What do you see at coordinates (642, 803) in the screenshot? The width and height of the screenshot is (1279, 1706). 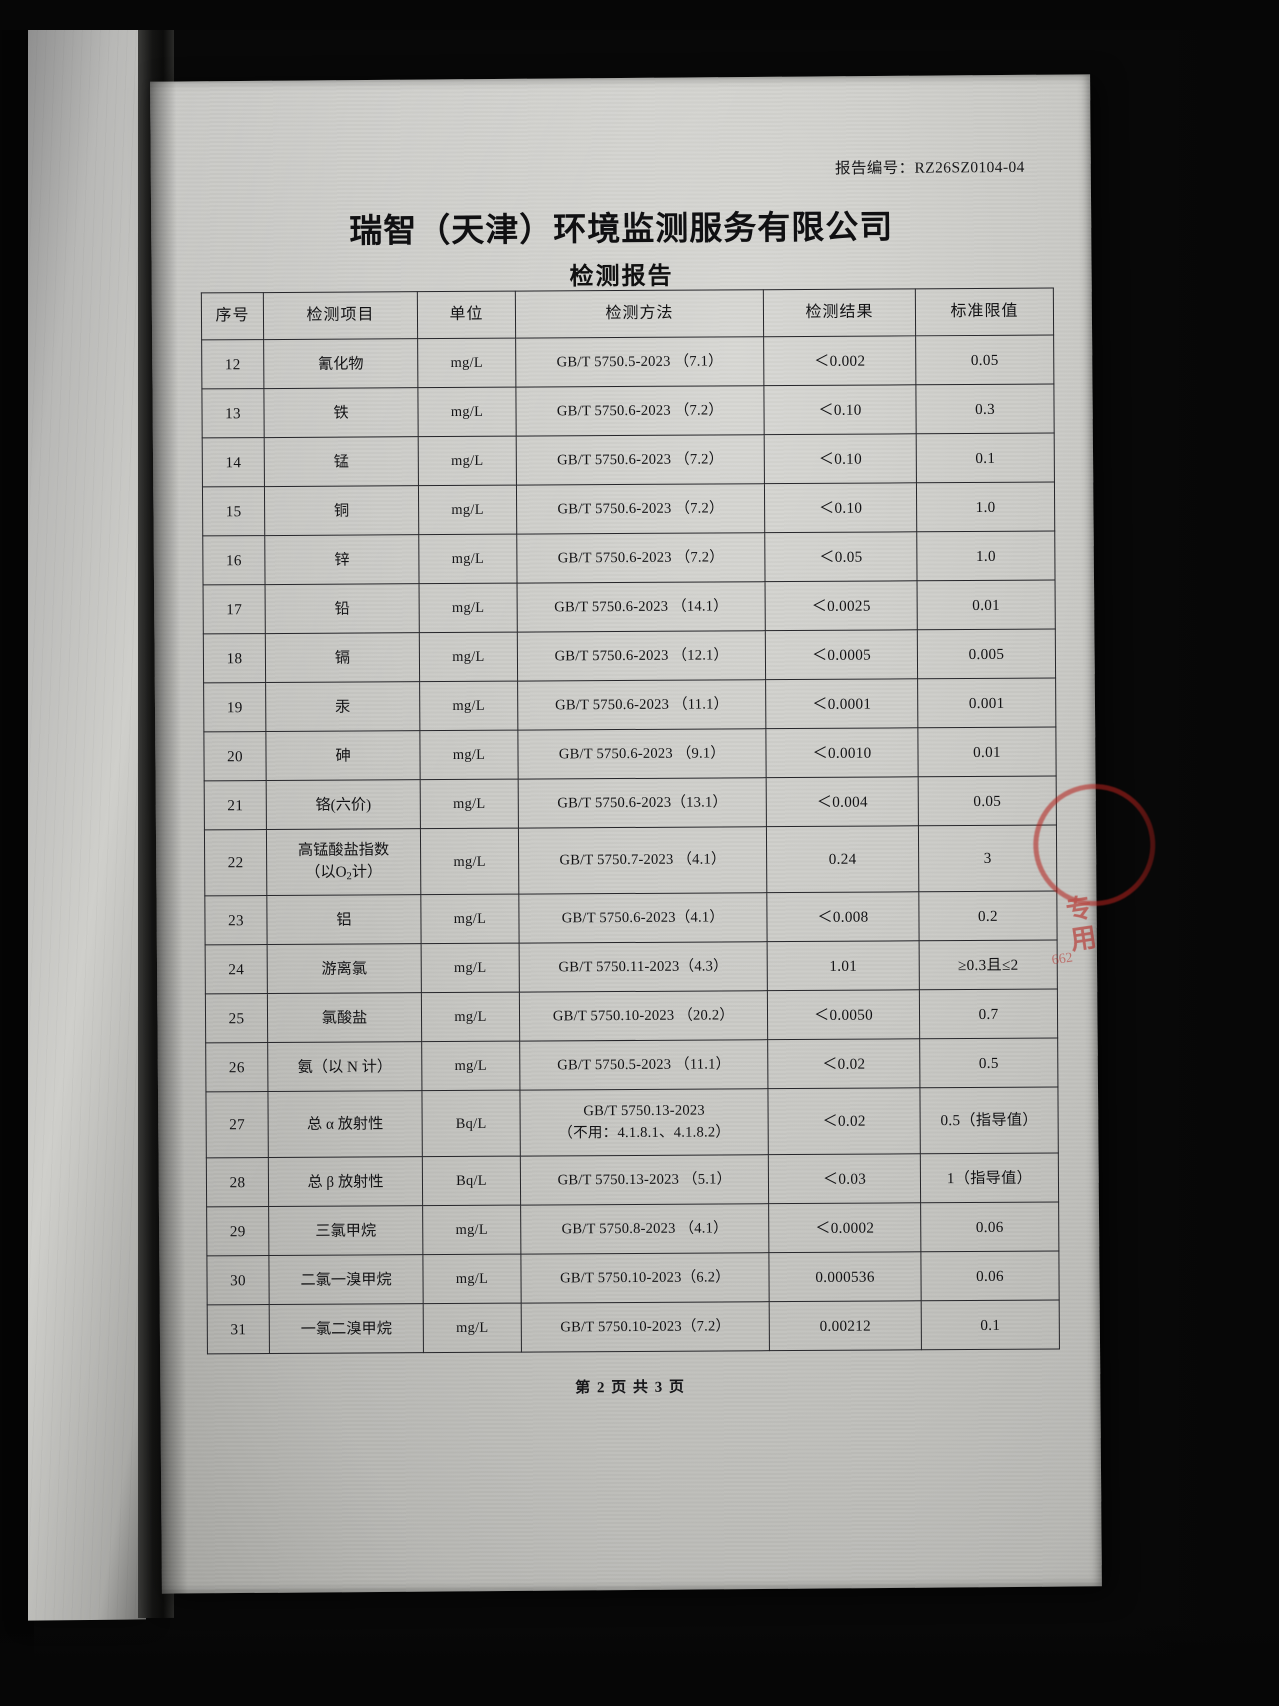 I see `cell-method: GB/T 5750.6-2023（13.1）` at bounding box center [642, 803].